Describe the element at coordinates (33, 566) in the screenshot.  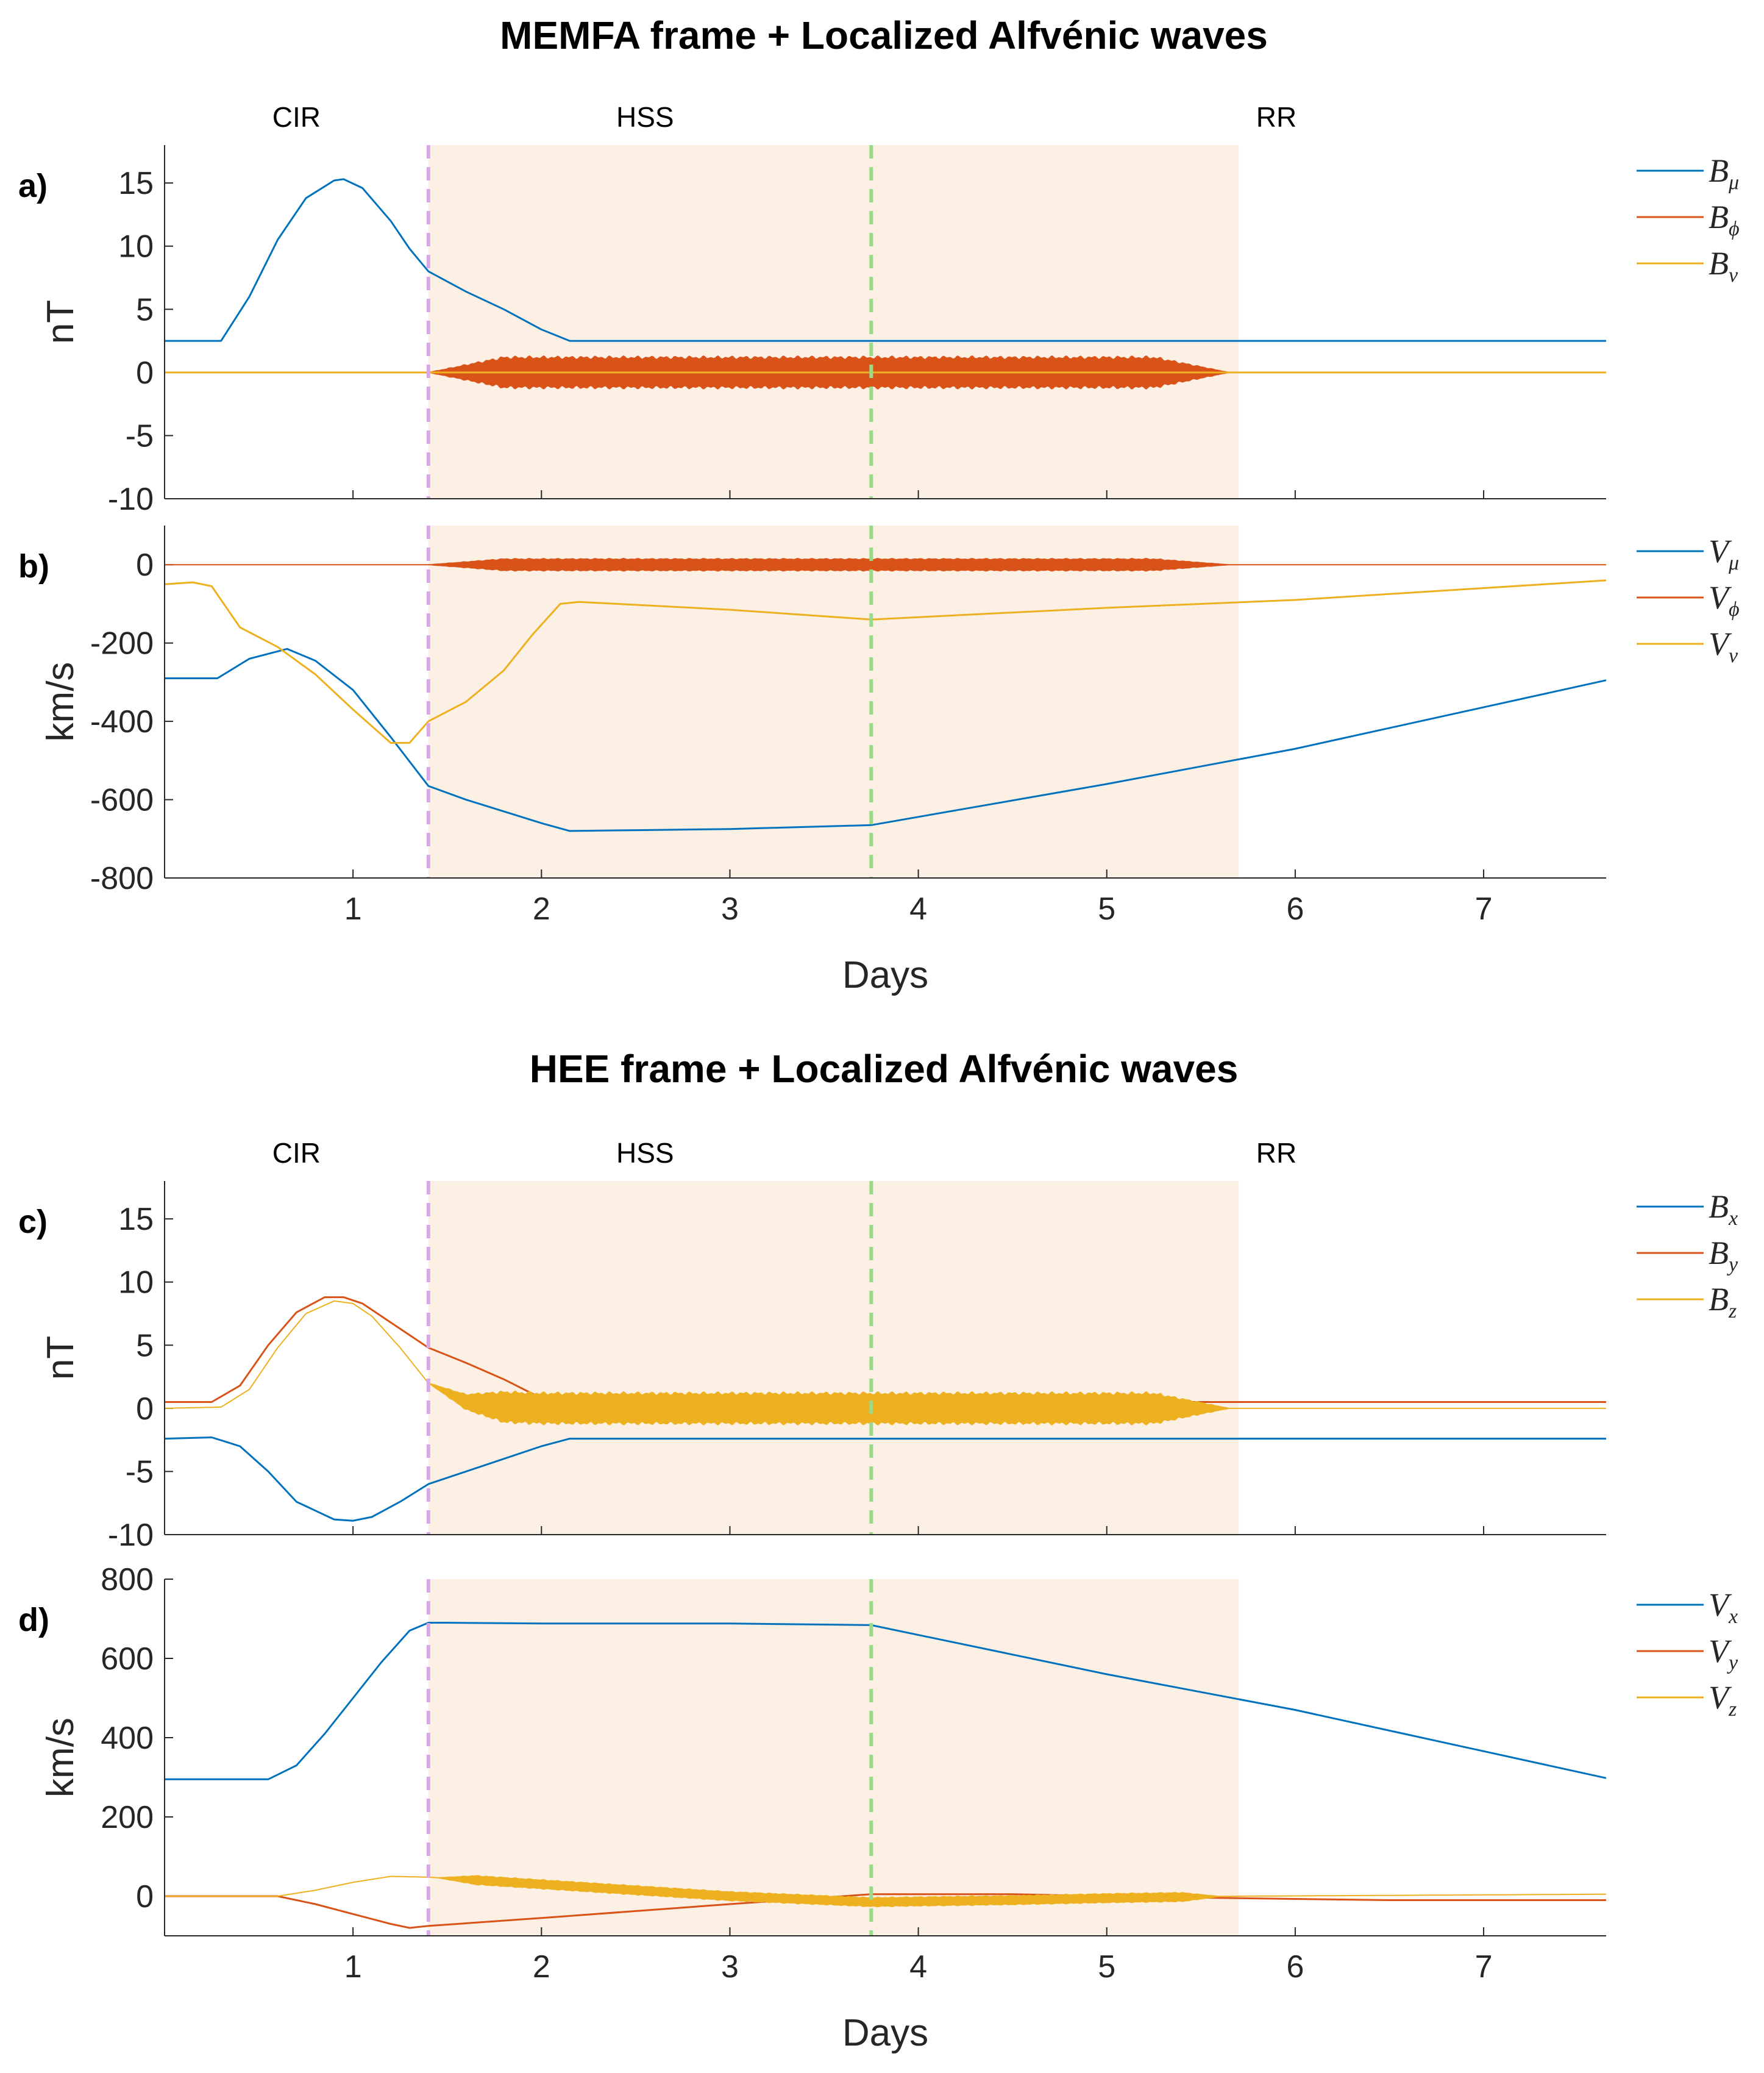
I see `panel-label: b)` at that location.